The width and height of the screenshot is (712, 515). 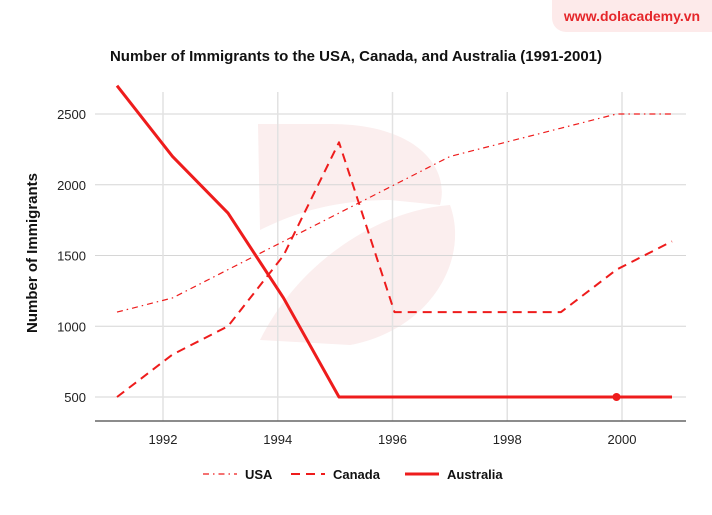 I want to click on x-tick-label: 1992, so click(x=163, y=439).